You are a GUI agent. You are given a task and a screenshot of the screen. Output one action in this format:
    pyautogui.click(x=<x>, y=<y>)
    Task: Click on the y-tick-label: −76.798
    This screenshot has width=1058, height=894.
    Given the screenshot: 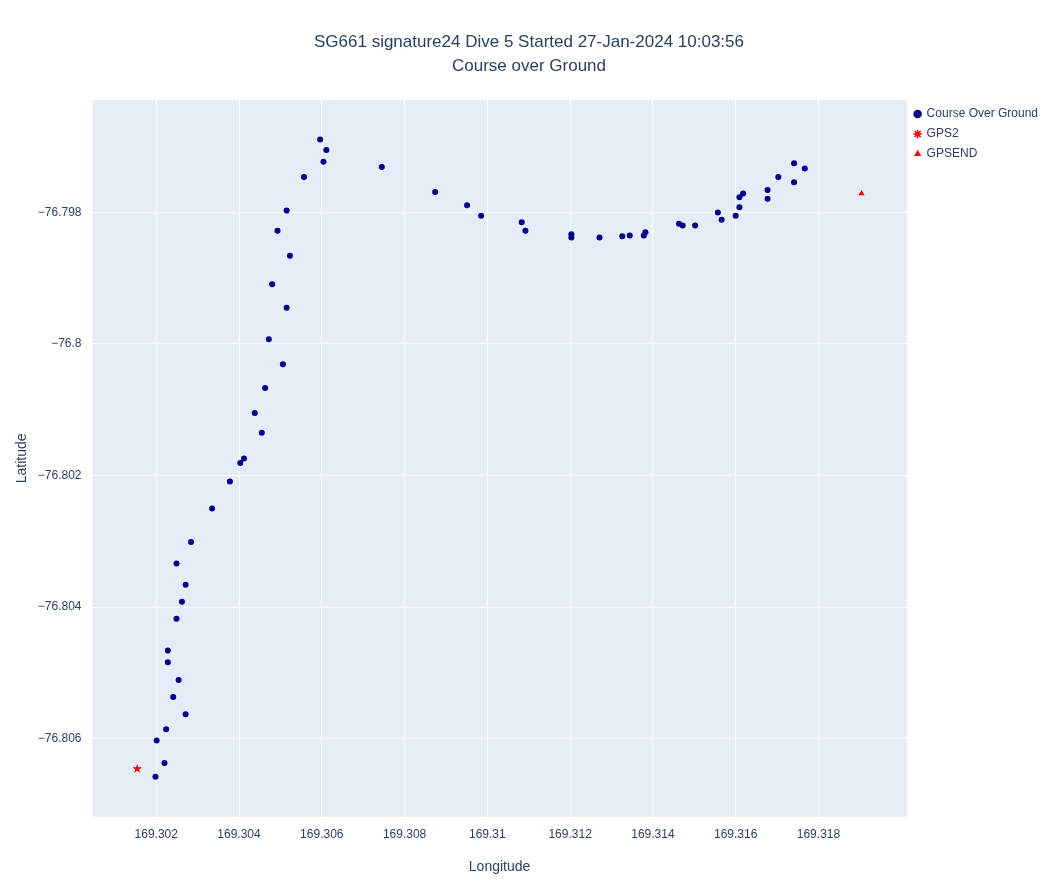 What is the action you would take?
    pyautogui.click(x=59, y=211)
    